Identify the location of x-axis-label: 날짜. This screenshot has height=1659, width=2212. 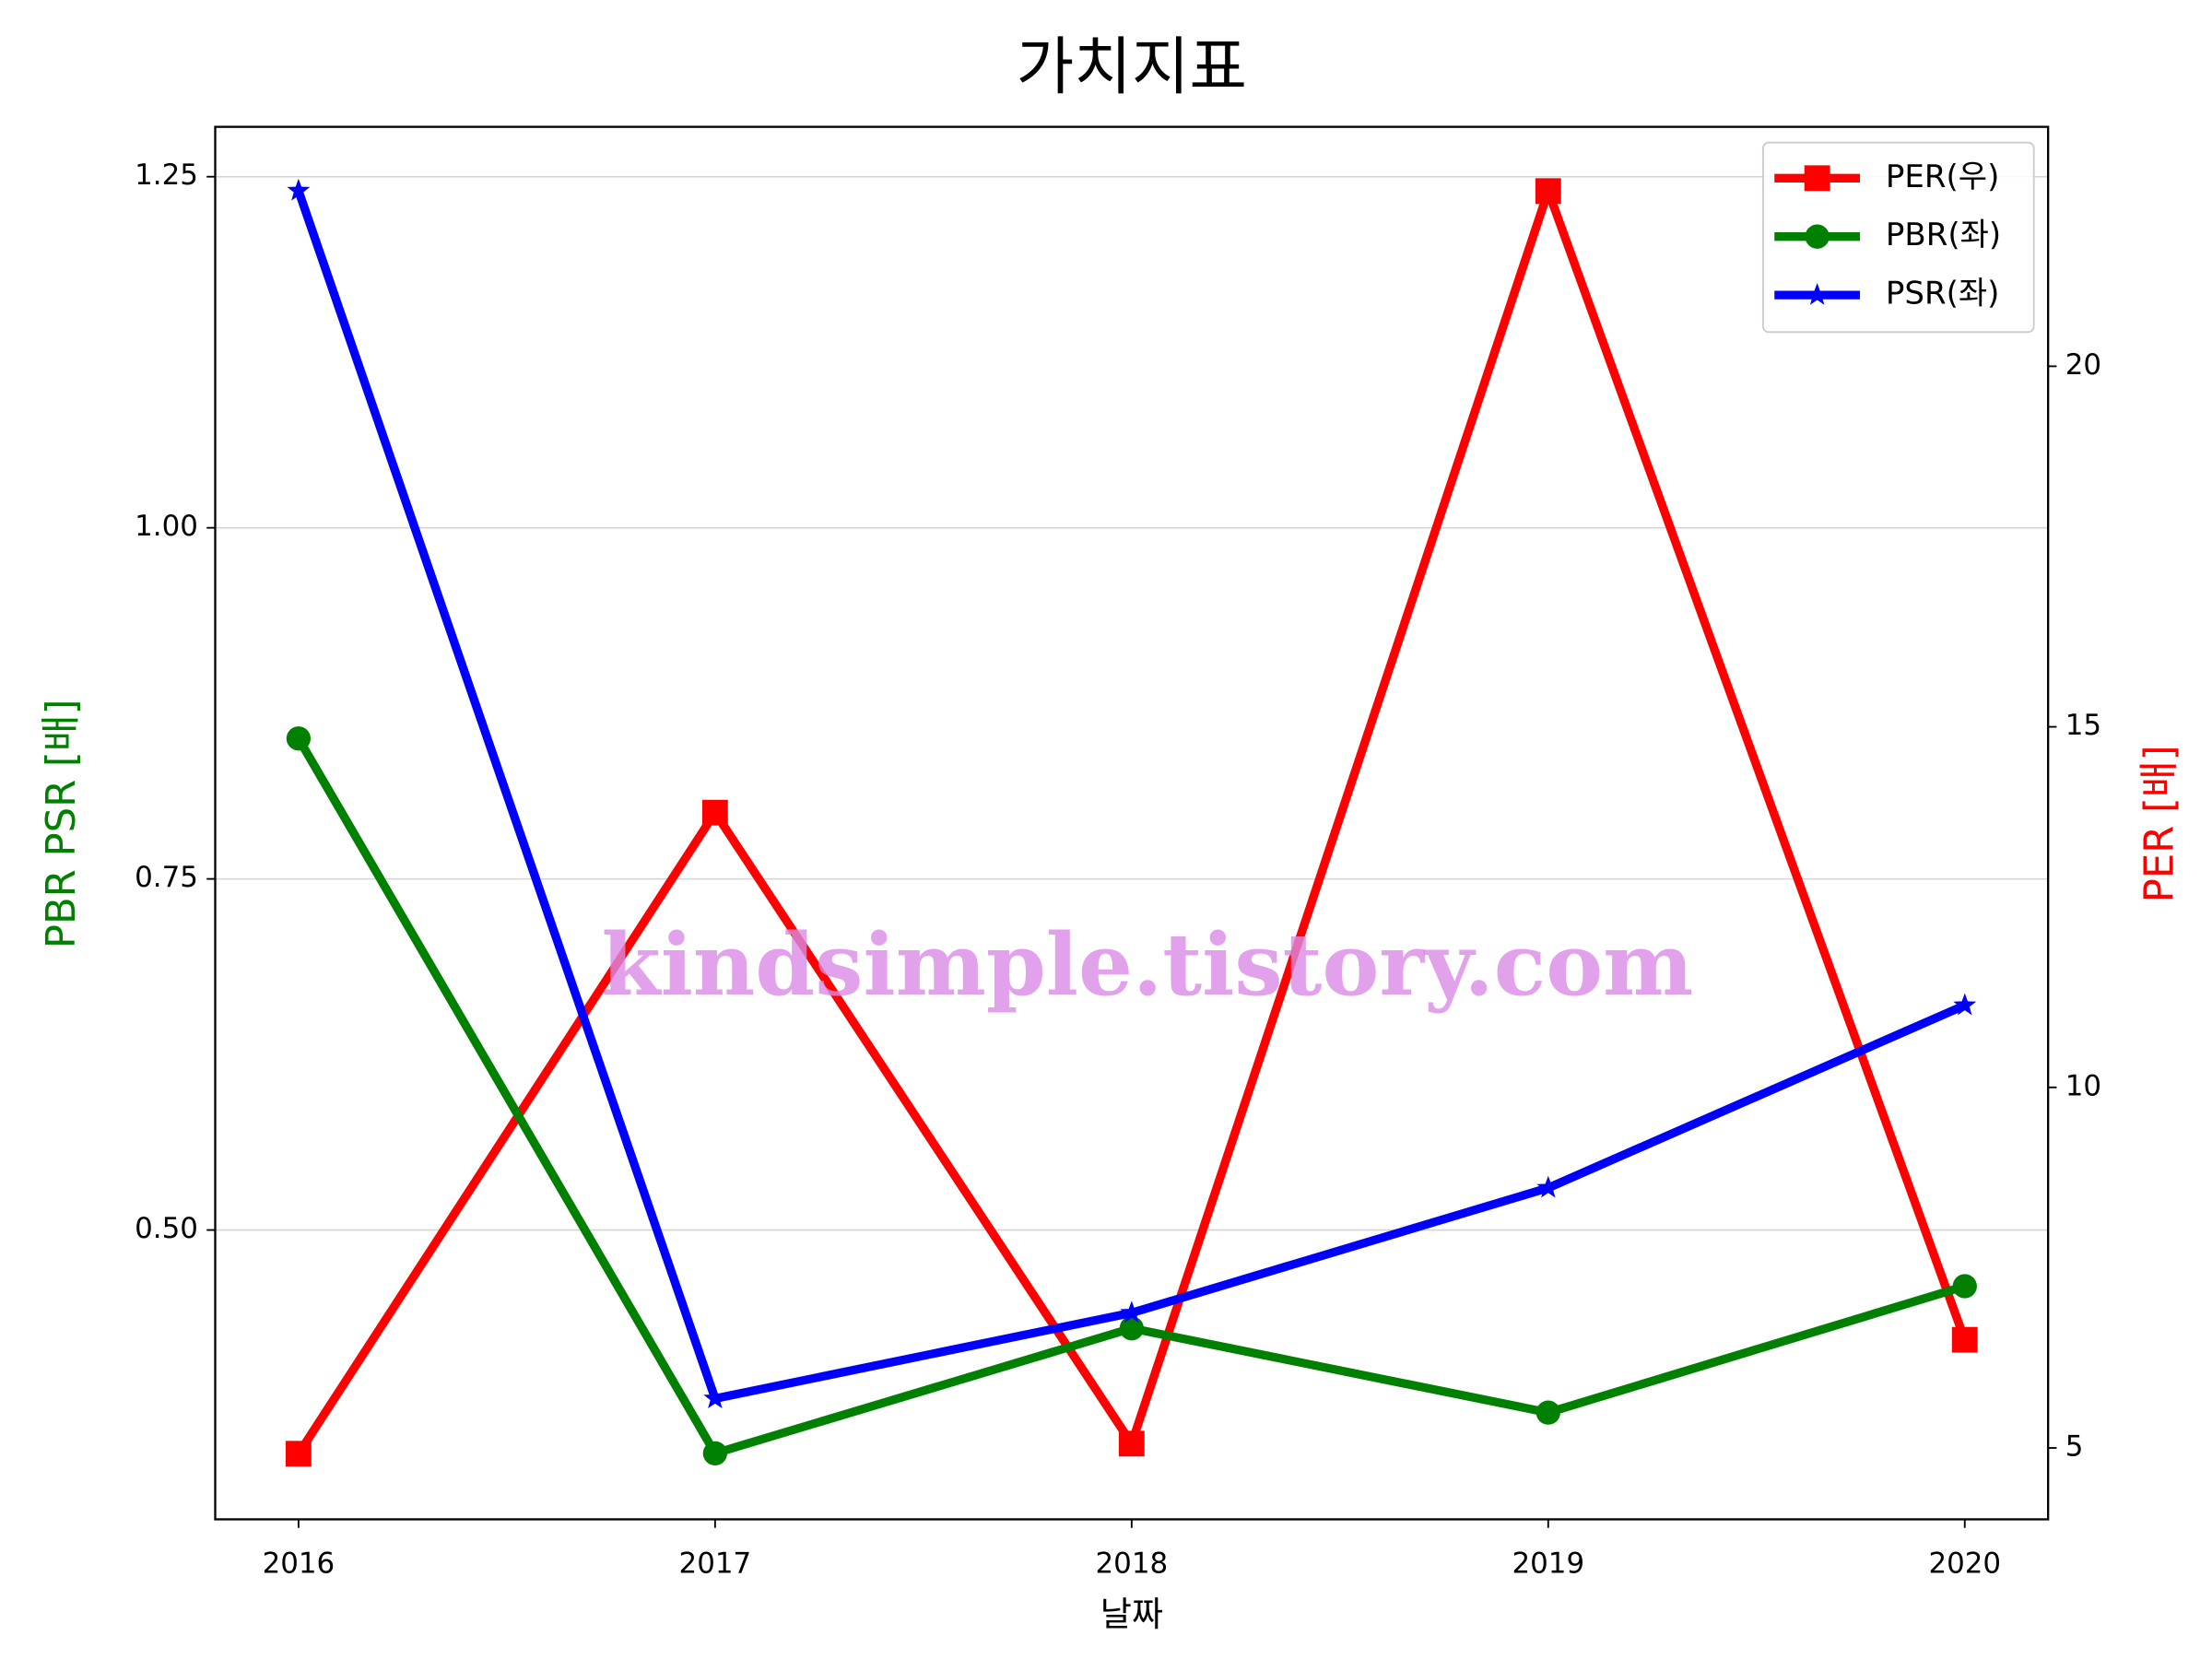
(1131, 1614).